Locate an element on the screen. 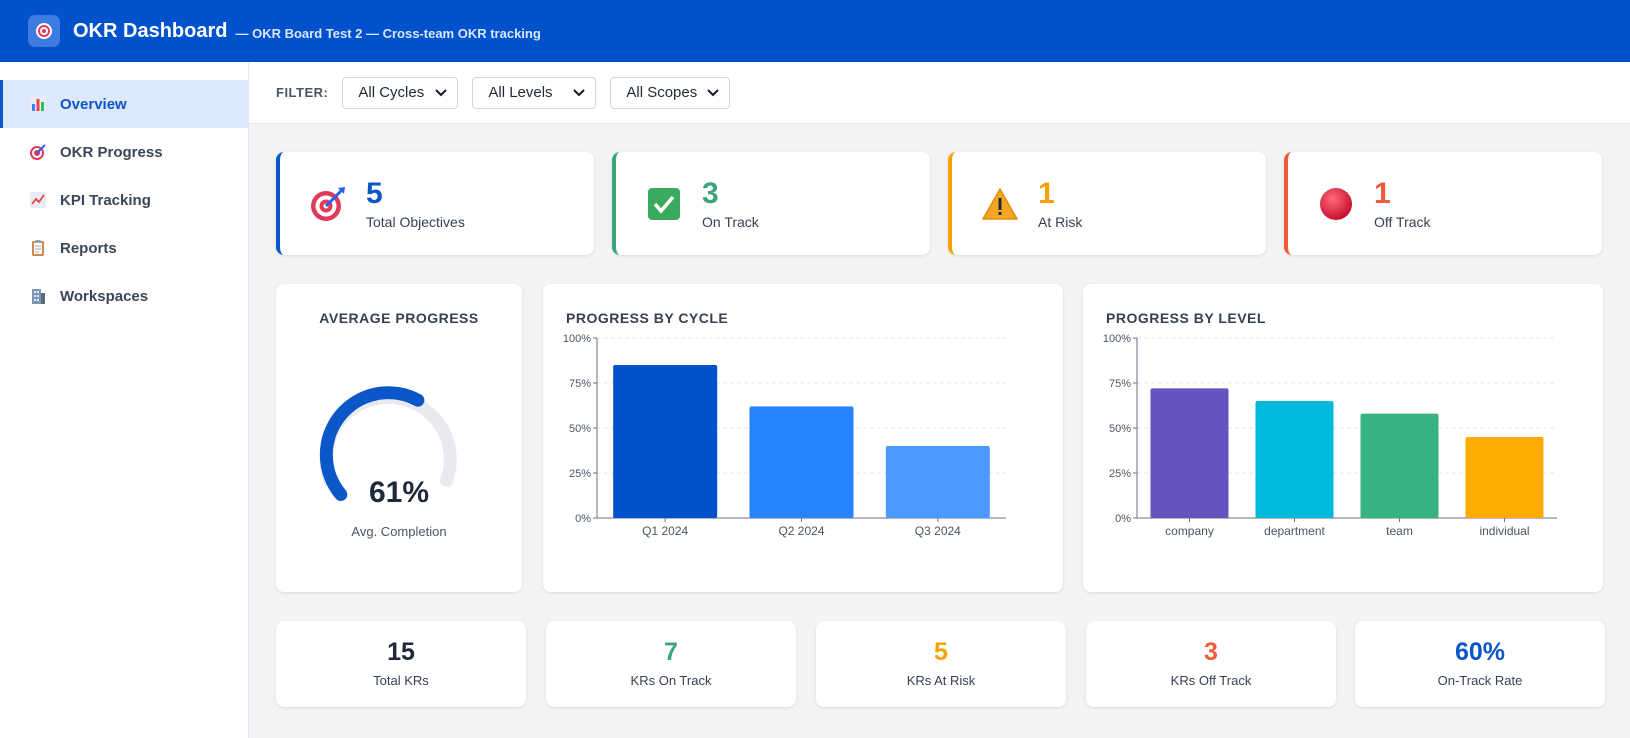 The image size is (1630, 738). stat-card-at-risk: 1 At Risk is located at coordinates (1107, 203).